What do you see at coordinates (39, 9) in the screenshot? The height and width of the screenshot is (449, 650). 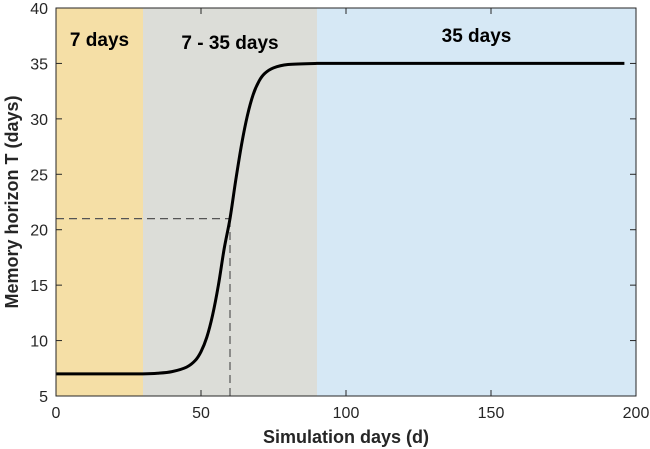 I see `y-tick-label: 40` at bounding box center [39, 9].